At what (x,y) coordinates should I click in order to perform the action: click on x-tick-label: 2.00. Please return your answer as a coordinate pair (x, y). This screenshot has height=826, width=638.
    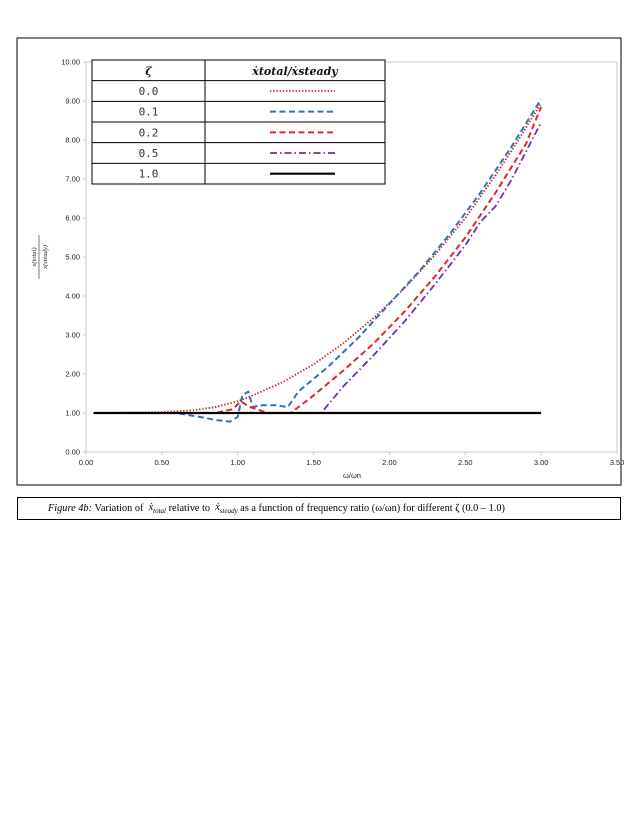
    Looking at the image, I should click on (389, 462).